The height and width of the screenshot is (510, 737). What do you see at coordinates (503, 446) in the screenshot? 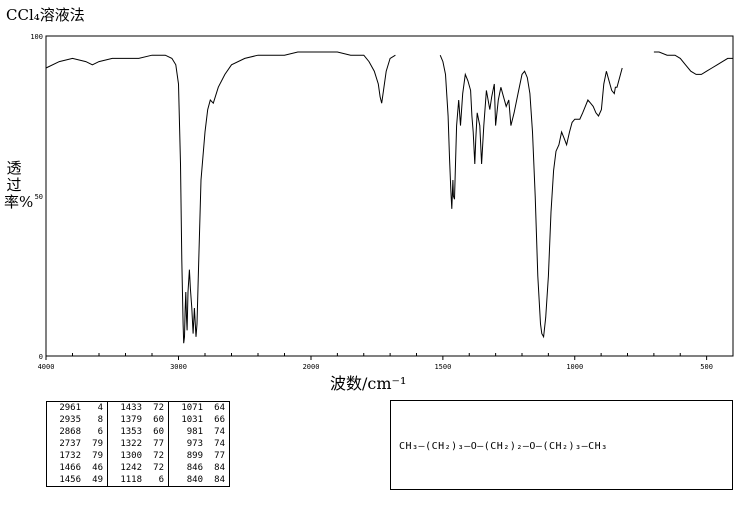
I see `structural-formula: CH₃—(CH₂)₃—O—(CH₂)₂—O—(CH₂)₃—CH₃` at bounding box center [503, 446].